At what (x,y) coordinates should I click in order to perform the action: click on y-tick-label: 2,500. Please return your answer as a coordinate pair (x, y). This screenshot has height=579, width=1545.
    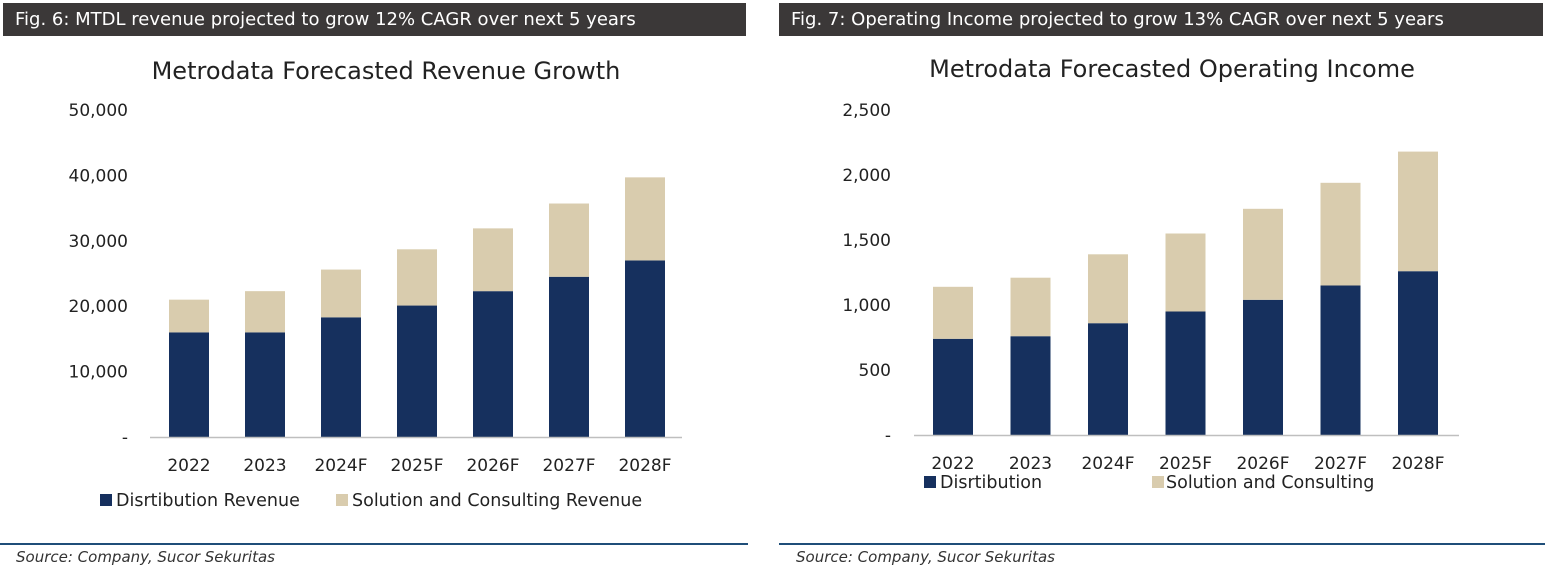
    Looking at the image, I should click on (866, 111).